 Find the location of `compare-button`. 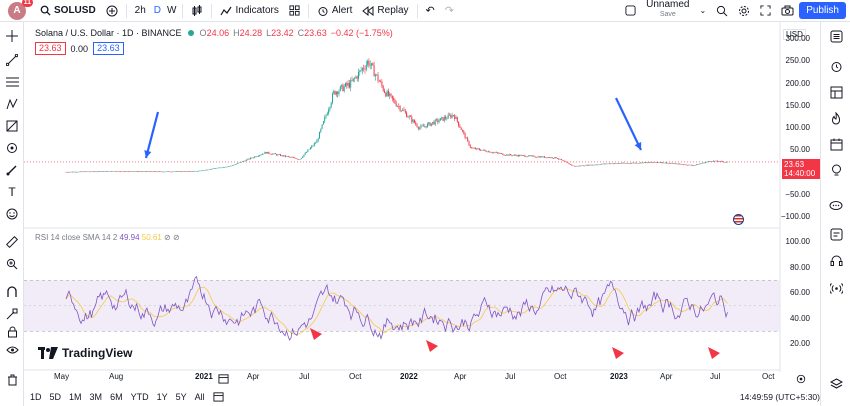

compare-button is located at coordinates (112, 11).